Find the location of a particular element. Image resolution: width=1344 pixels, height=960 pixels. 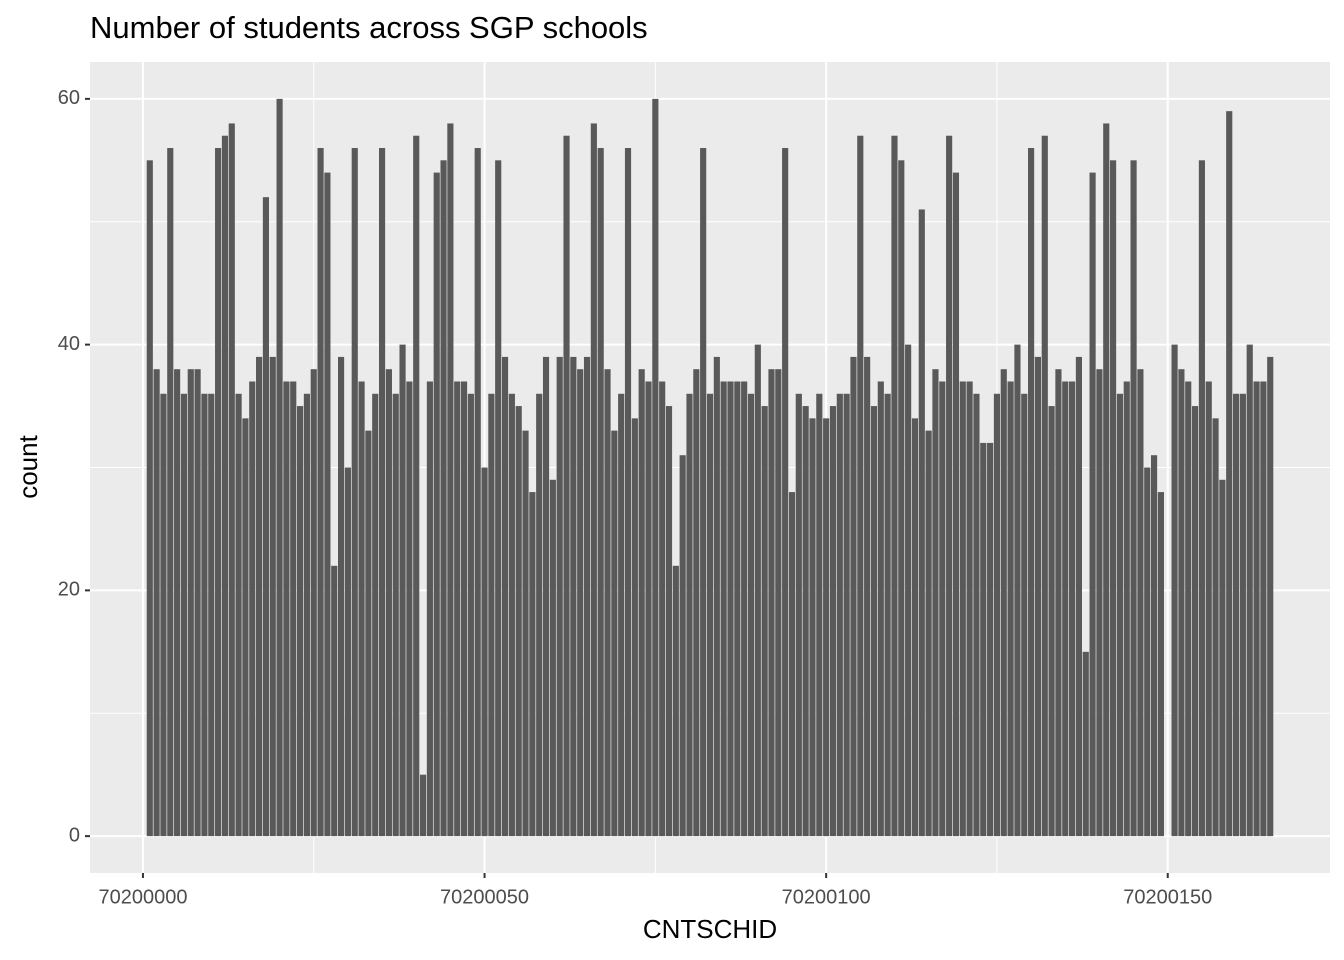

y-tick-label: 60 is located at coordinates (69, 98).